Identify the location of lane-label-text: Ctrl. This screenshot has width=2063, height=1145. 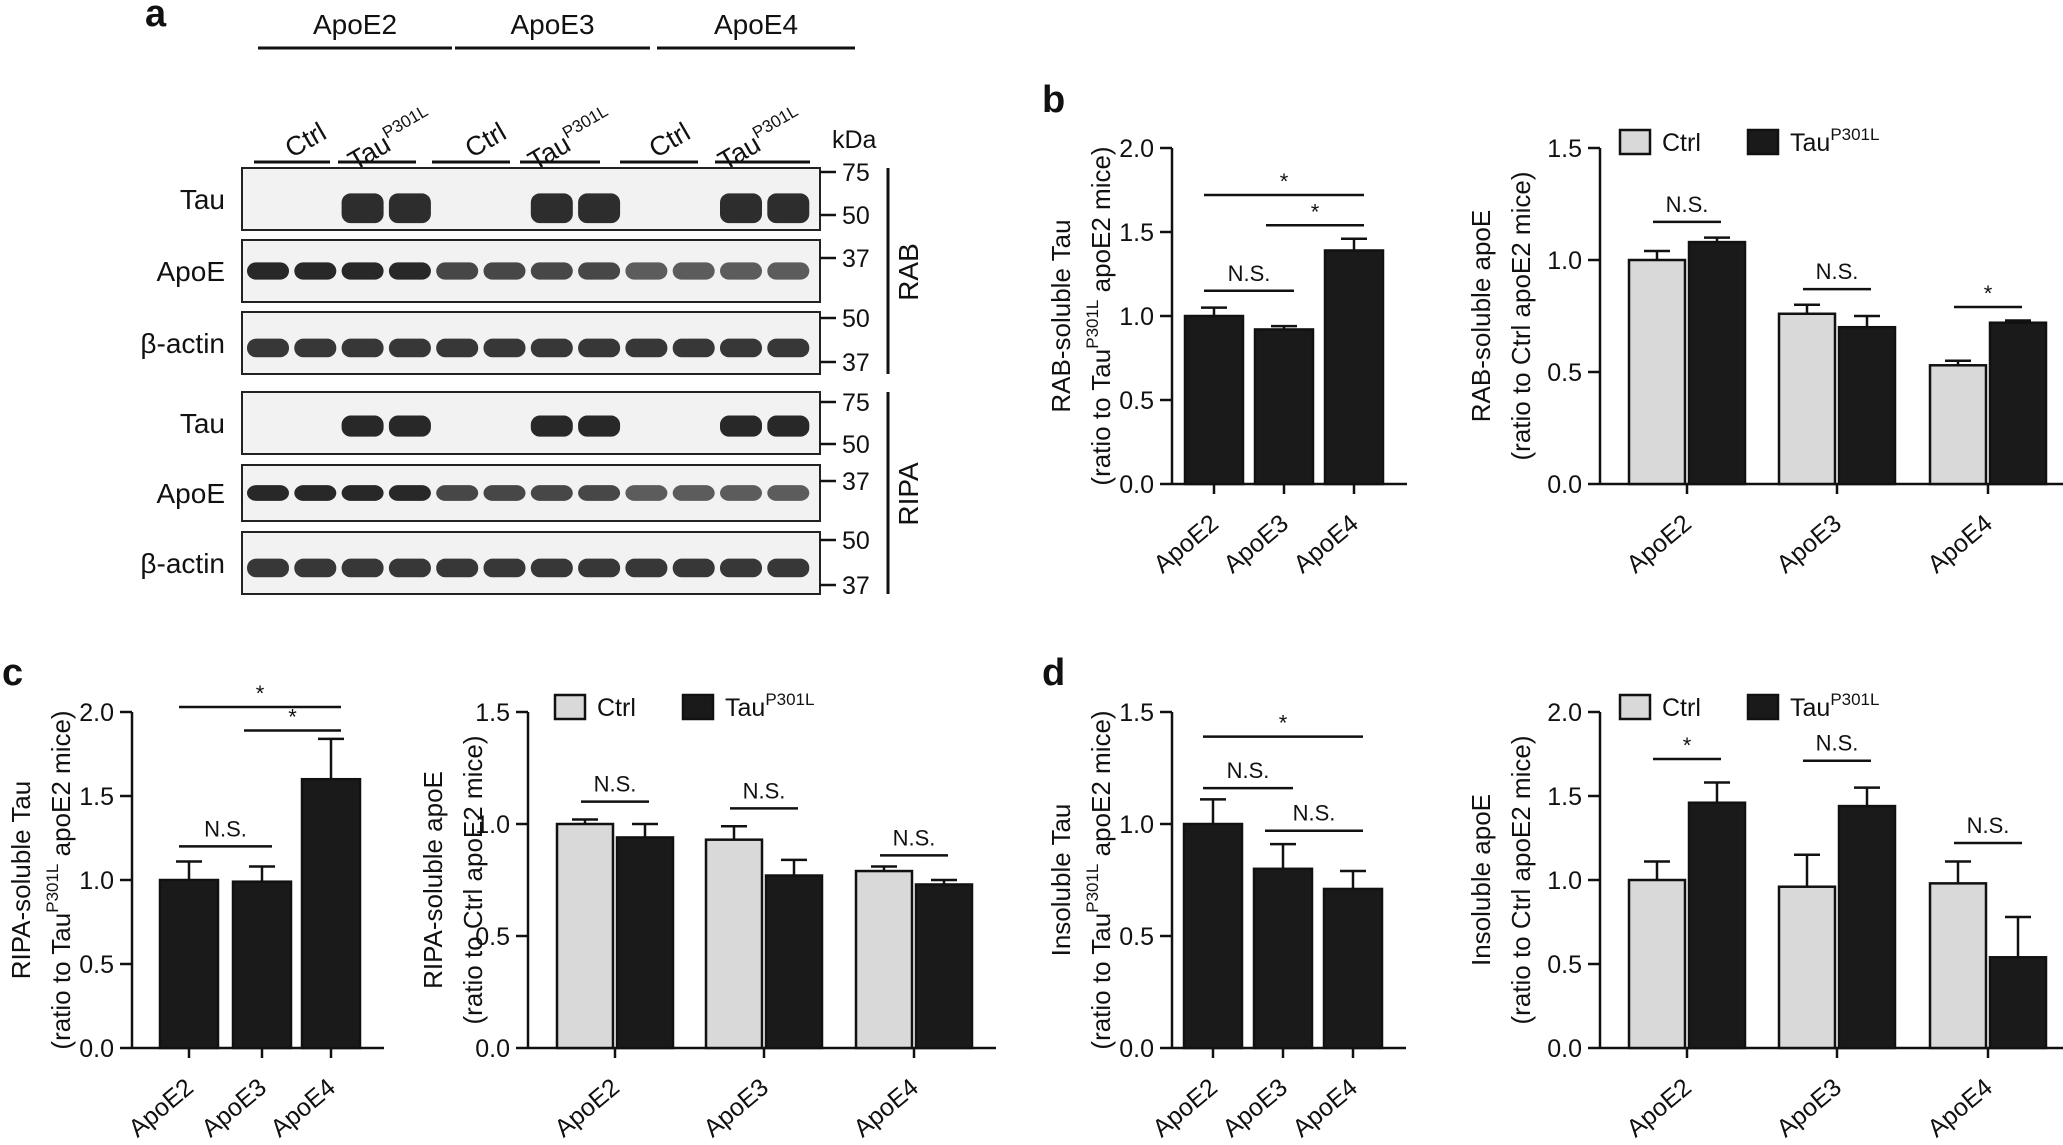
(305, 140).